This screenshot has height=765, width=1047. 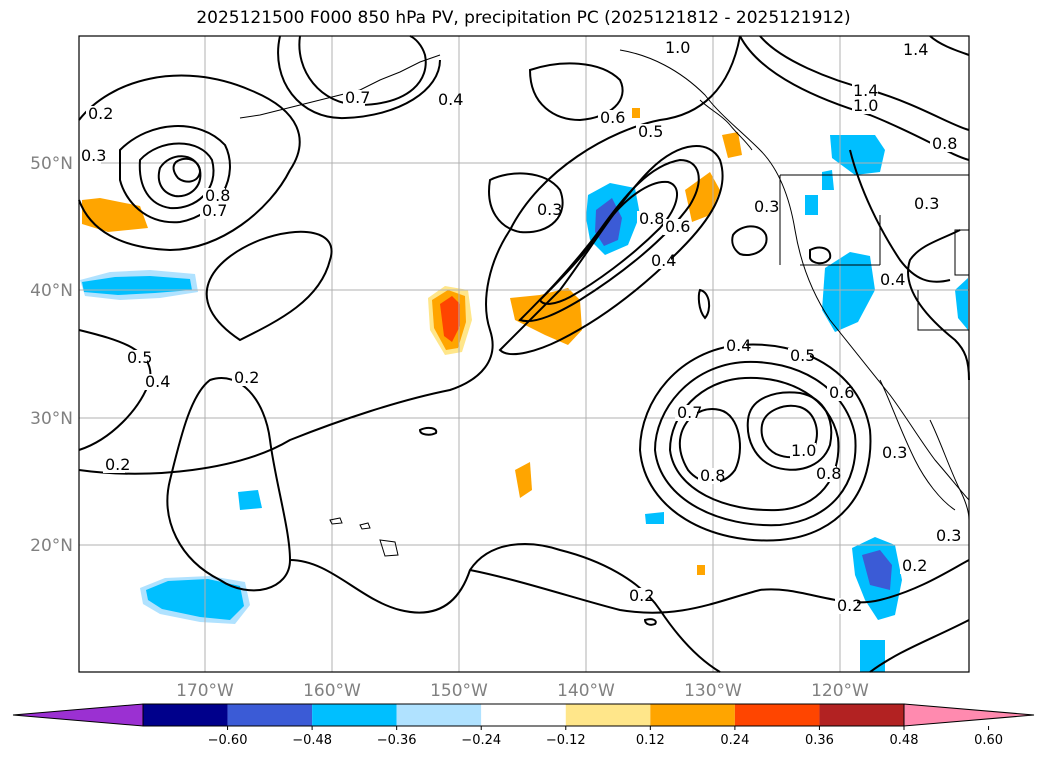 What do you see at coordinates (364, 537) in the screenshot?
I see `coastline-hawaii` at bounding box center [364, 537].